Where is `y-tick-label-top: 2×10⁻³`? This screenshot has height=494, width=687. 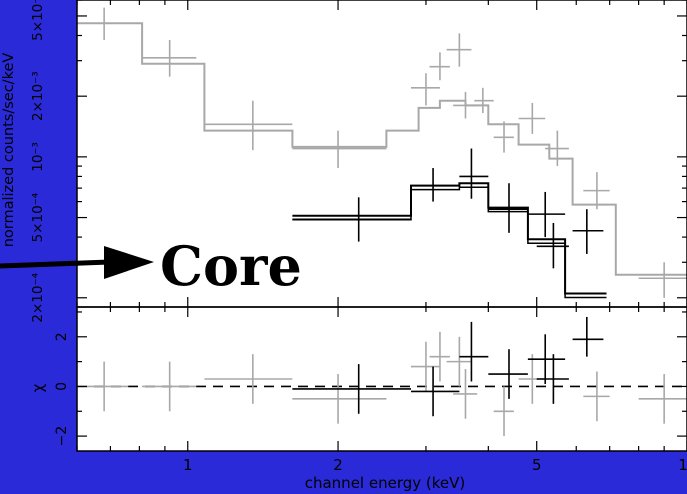
y-tick-label-top: 2×10⁻³ is located at coordinates (38, 96).